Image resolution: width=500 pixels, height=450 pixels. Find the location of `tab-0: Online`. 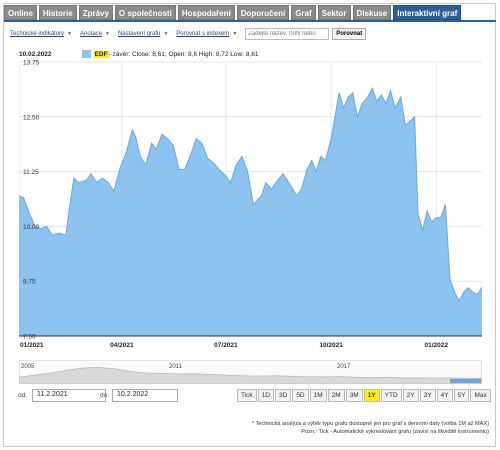

tab-0: Online is located at coordinates (20, 12).